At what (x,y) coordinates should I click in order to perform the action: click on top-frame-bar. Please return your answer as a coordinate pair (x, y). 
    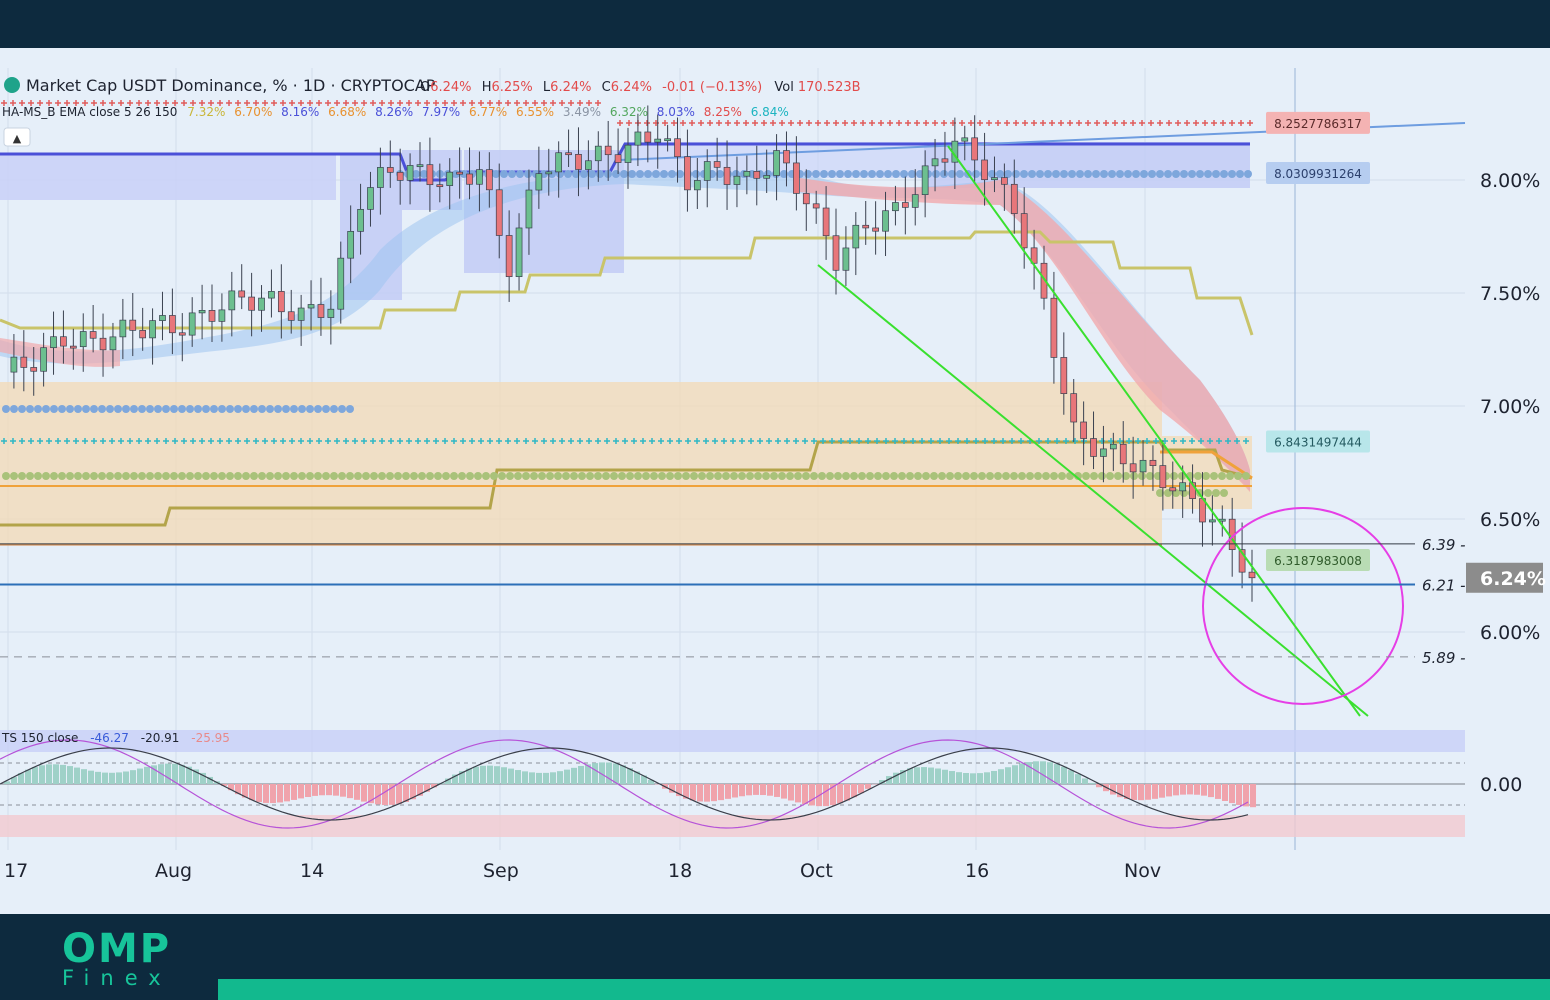
    Looking at the image, I should click on (775, 24).